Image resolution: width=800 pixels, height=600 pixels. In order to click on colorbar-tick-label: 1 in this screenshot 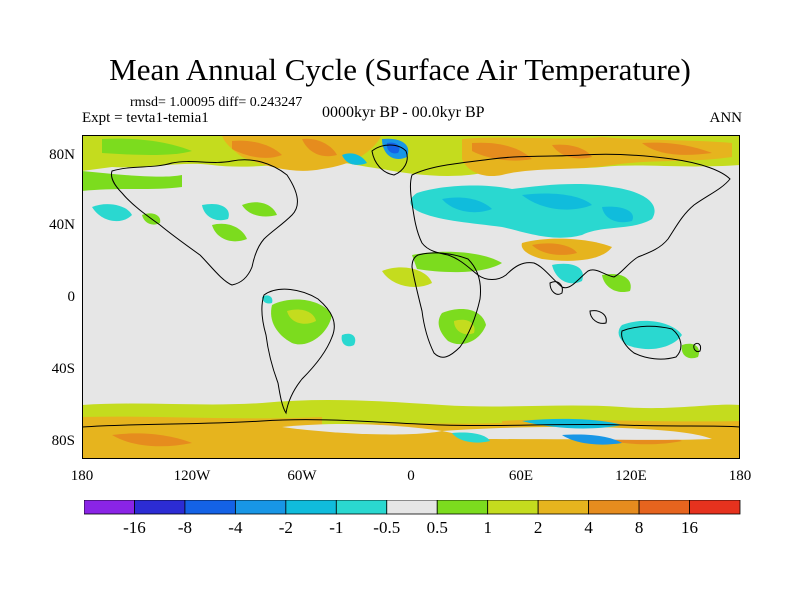, I will do `click(487, 527)`.